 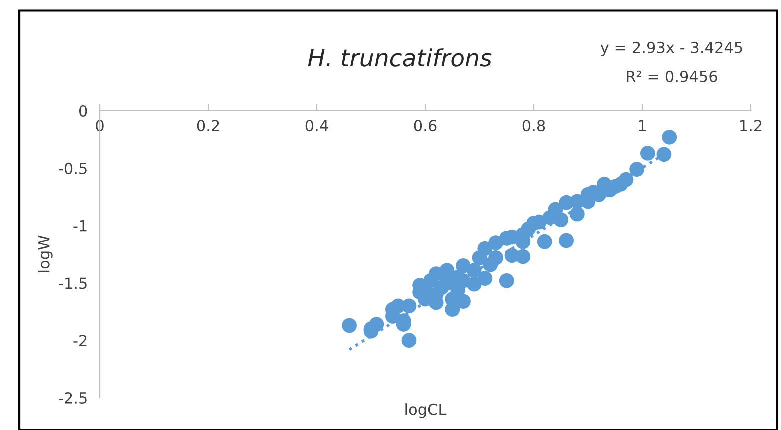 I want to click on y-tick-label: 0, so click(x=83, y=111).